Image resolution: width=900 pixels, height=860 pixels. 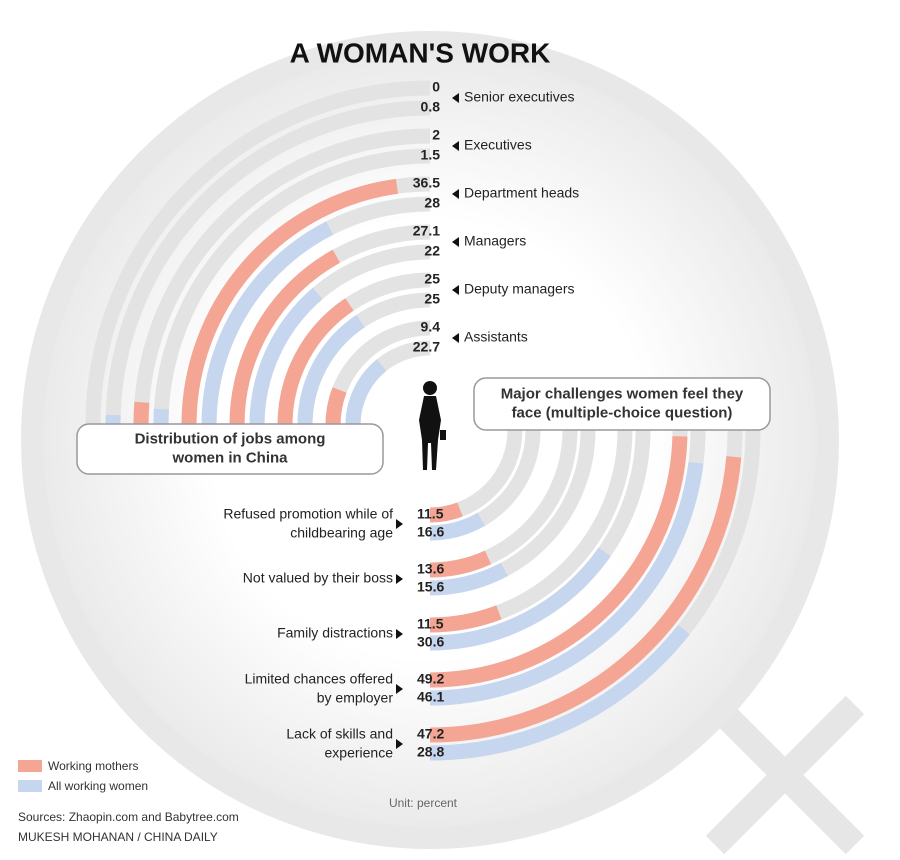 What do you see at coordinates (432, 203) in the screenshot?
I see `value-label: 28` at bounding box center [432, 203].